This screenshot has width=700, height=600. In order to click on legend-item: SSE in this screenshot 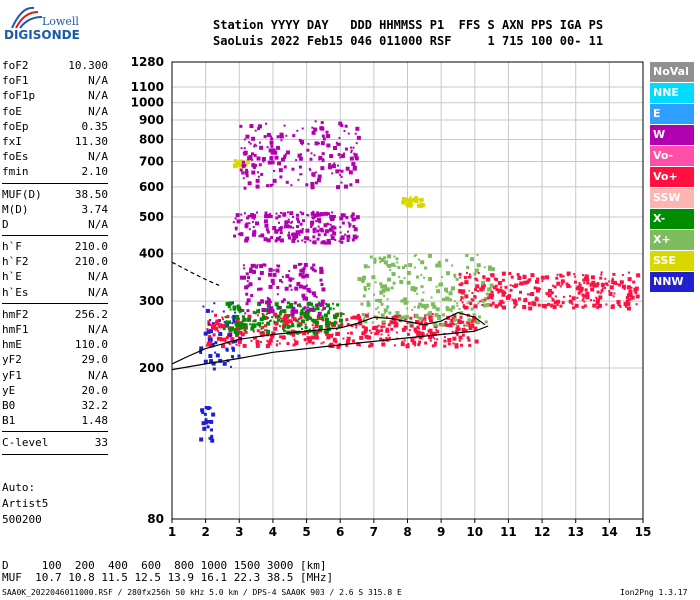, I will do `click(672, 261)`.